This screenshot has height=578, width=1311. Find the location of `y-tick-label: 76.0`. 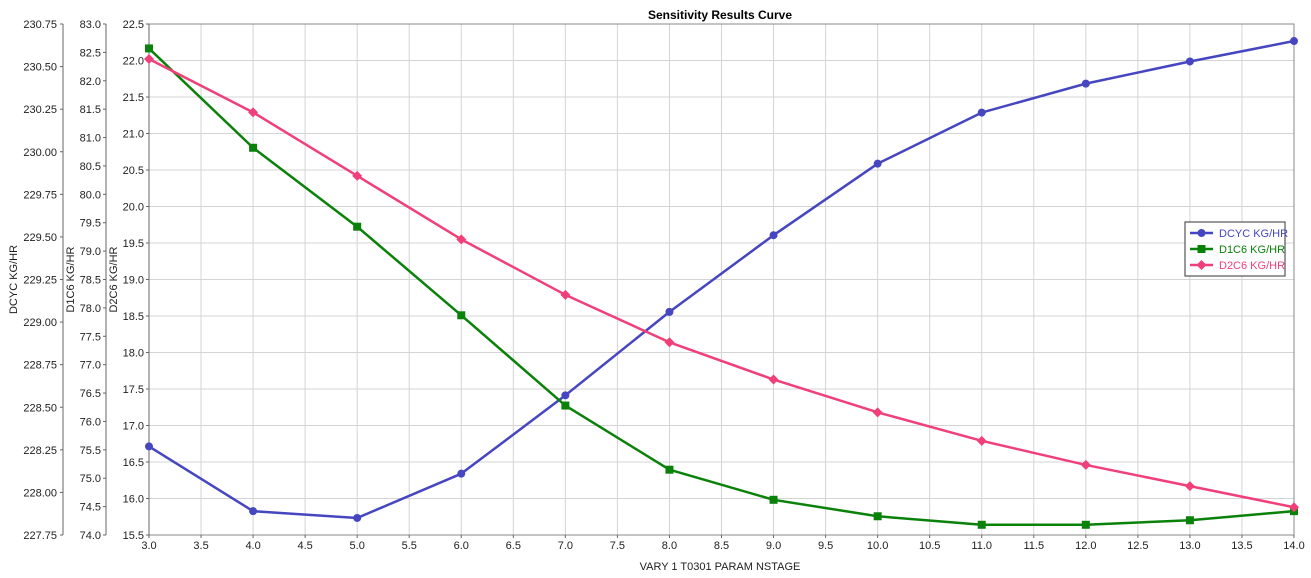

y-tick-label: 76.0 is located at coordinates (90, 422).